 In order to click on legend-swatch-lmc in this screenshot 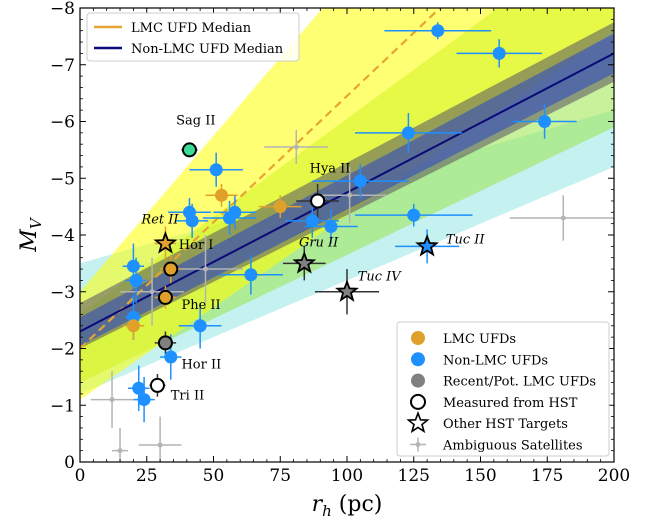, I will do `click(418, 338)`.